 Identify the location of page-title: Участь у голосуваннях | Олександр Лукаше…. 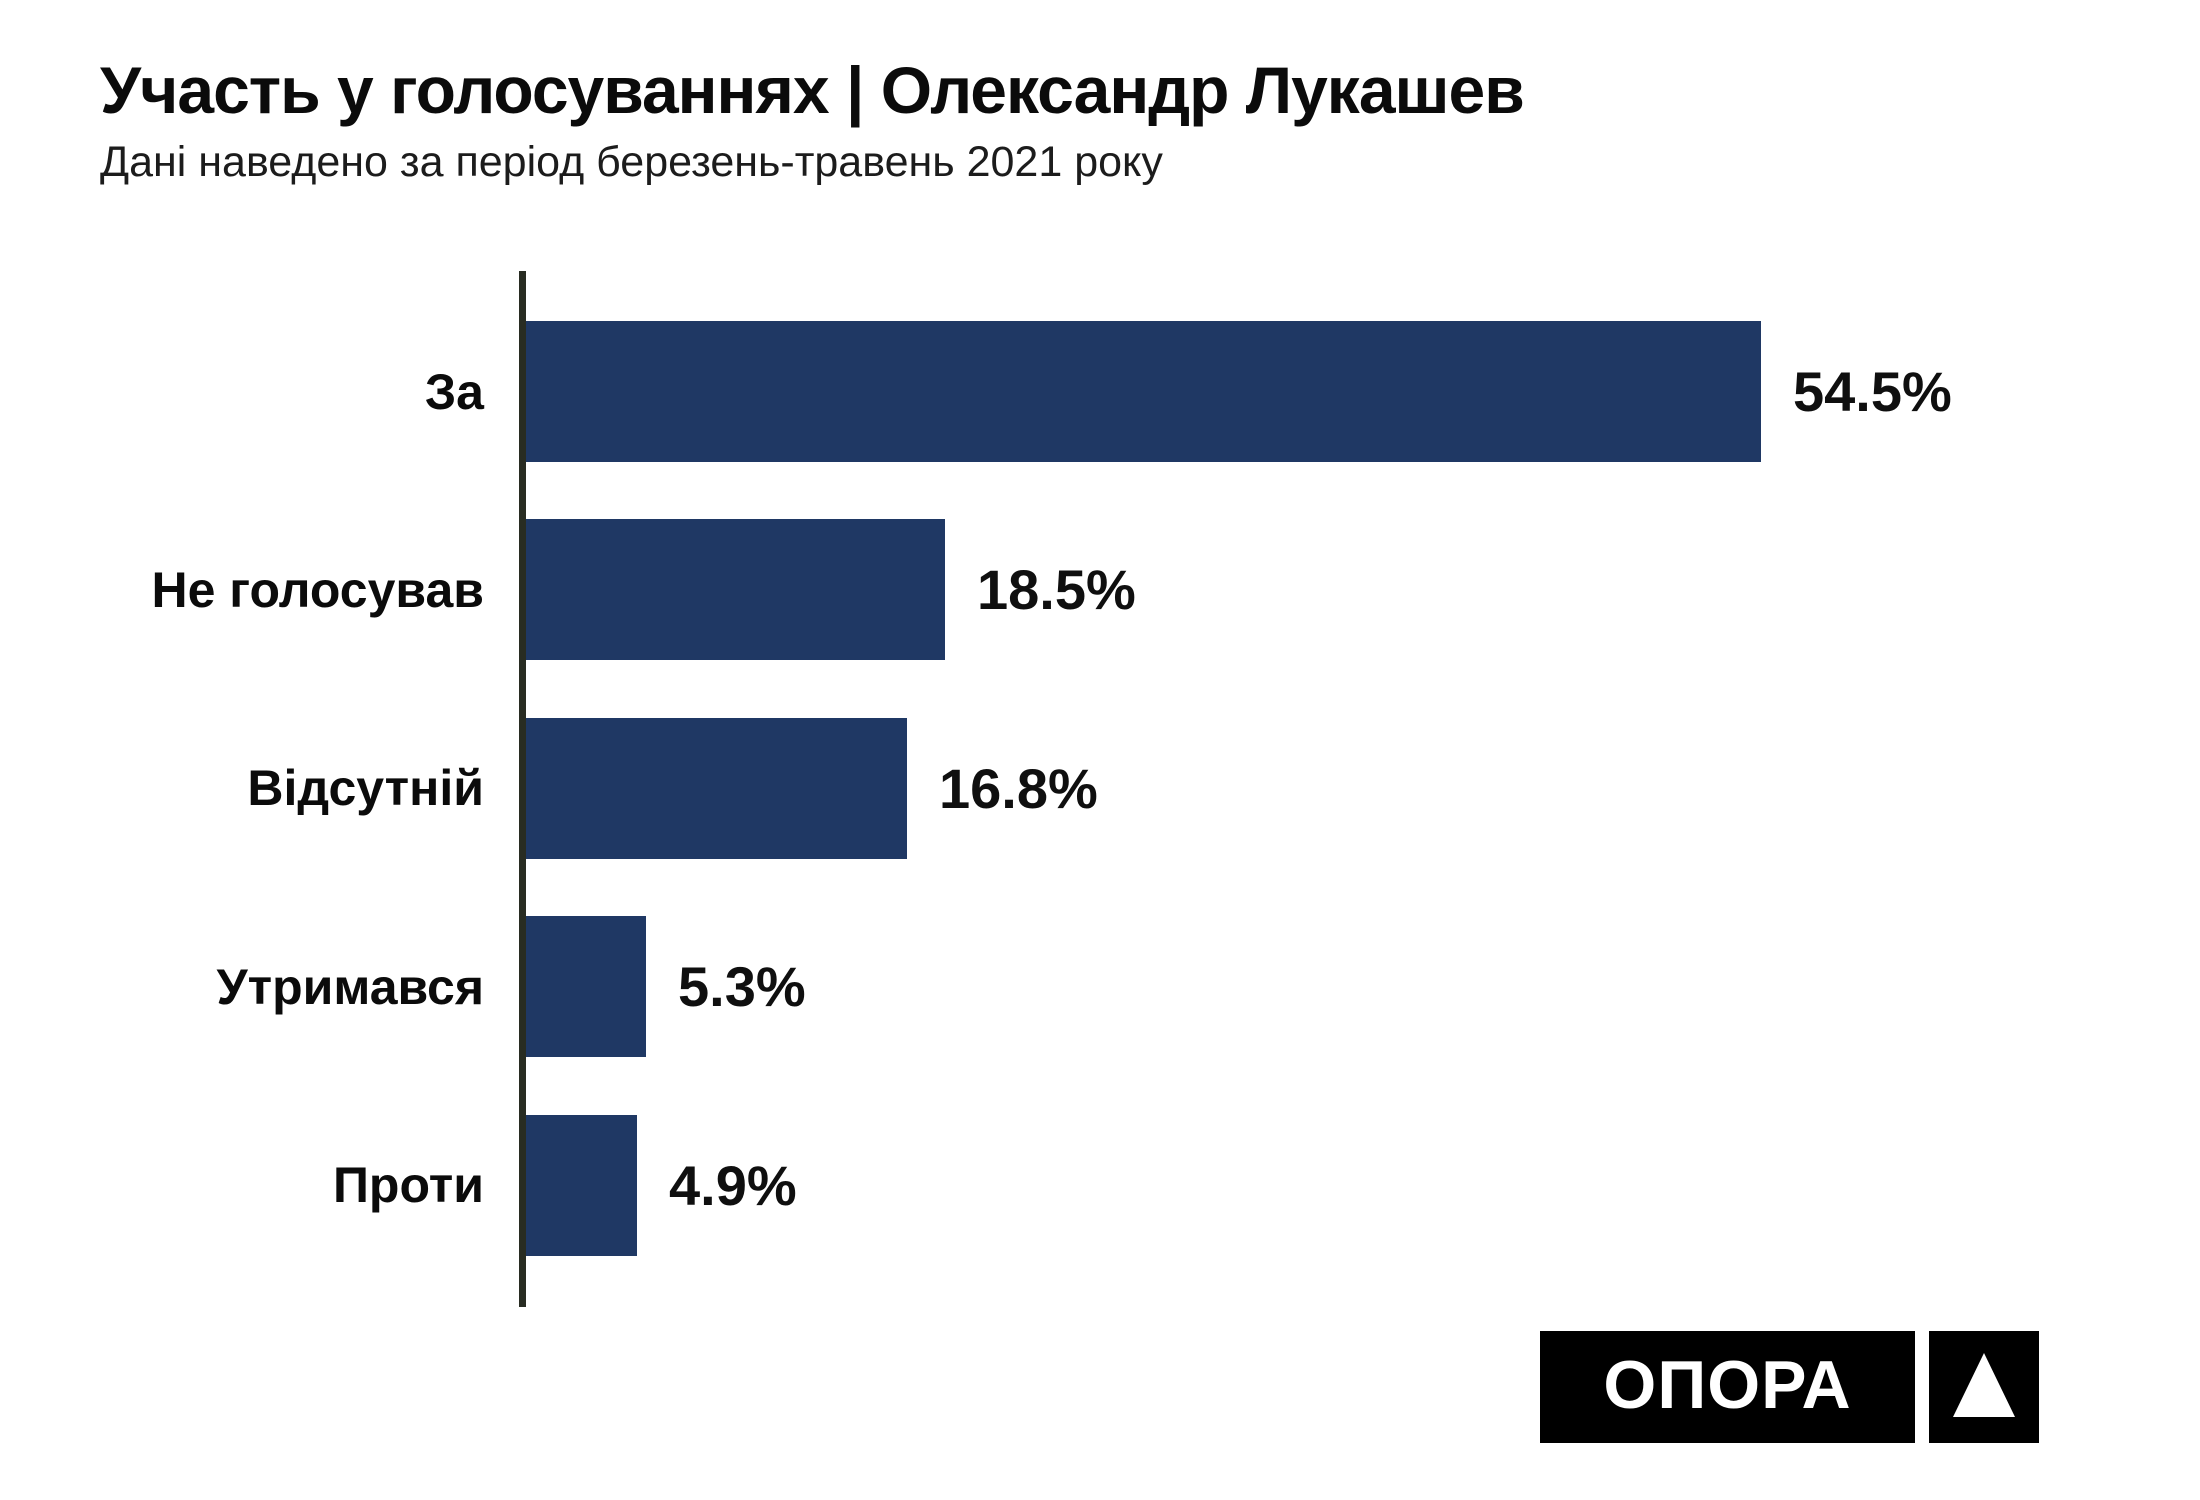
(812, 90).